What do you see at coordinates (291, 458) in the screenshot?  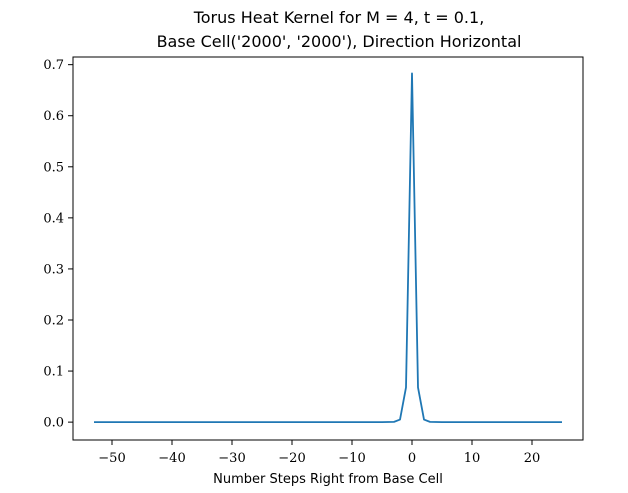 I see `x-tick-label: −20` at bounding box center [291, 458].